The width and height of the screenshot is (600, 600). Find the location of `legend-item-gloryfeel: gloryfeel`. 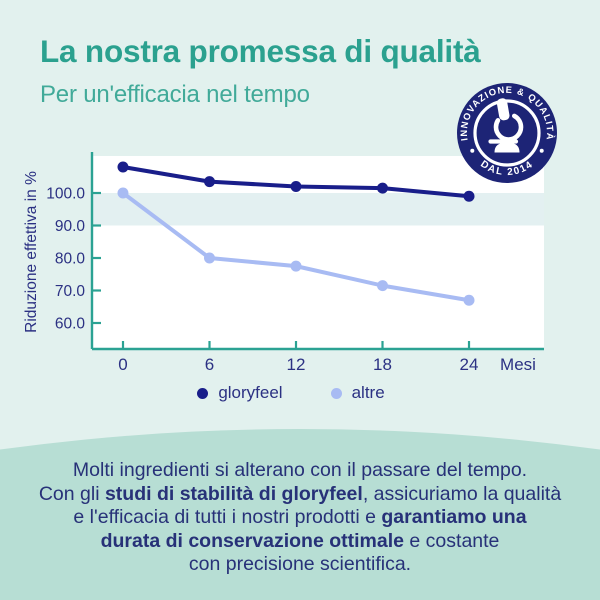

legend-item-gloryfeel: gloryfeel is located at coordinates (240, 393).